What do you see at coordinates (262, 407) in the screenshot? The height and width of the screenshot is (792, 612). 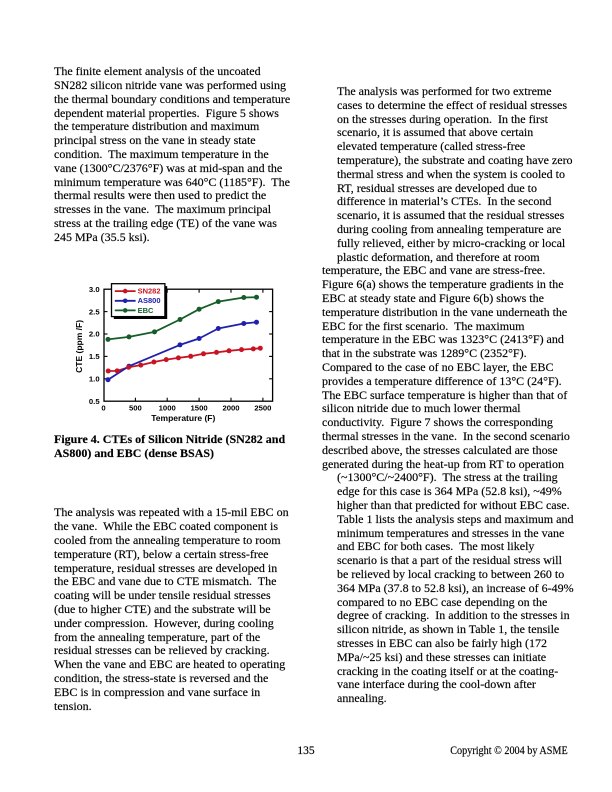 I see `svg-text: 2500` at bounding box center [262, 407].